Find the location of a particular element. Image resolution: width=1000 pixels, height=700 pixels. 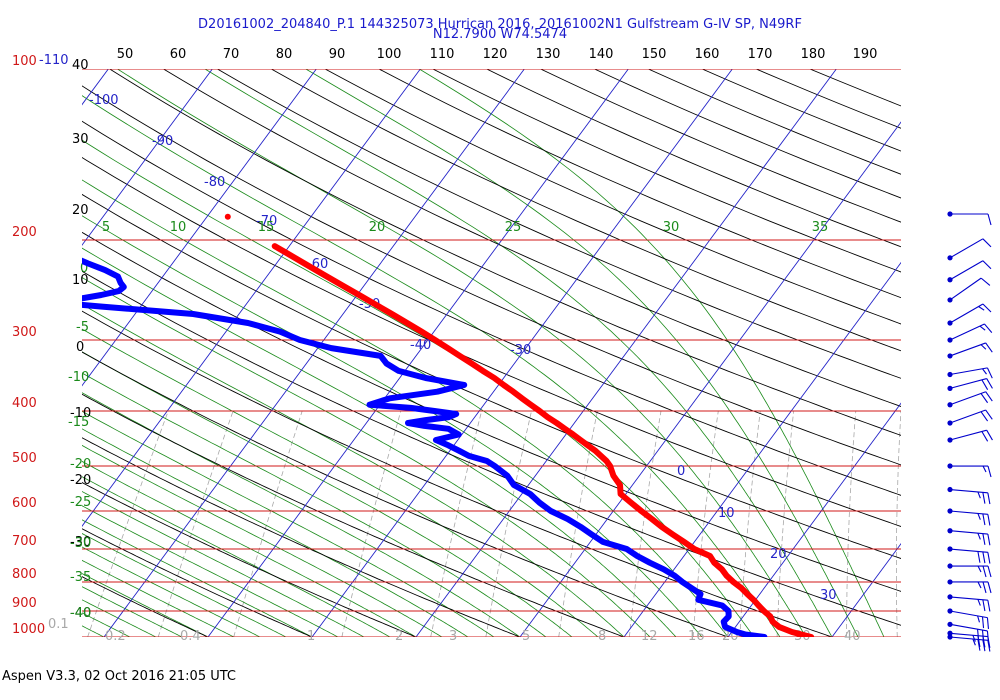

moist-adiabat-label: 20 is located at coordinates (377, 227).